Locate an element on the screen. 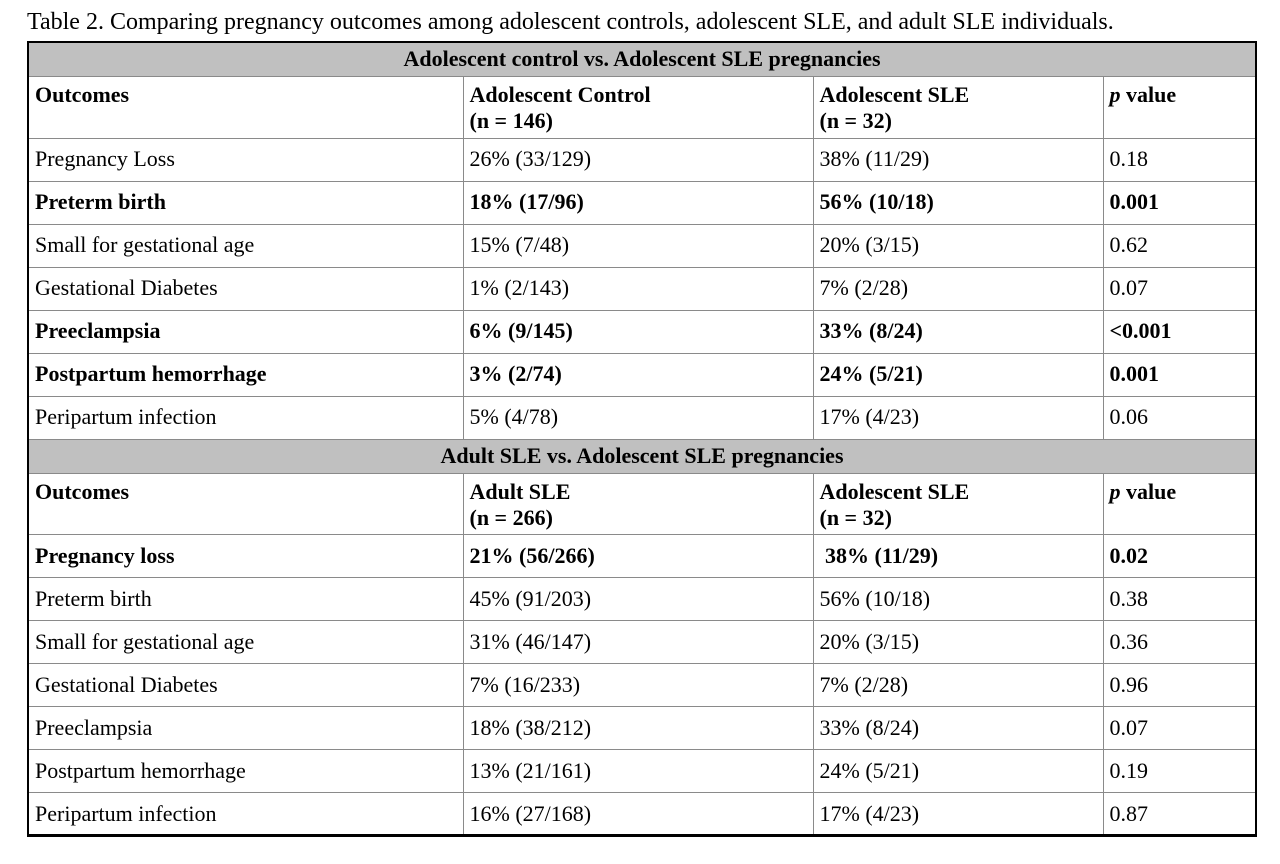 This screenshot has width=1280, height=864. section-header-row: Adult SLE vs. Adolescent SLE pregnancies is located at coordinates (642, 456).